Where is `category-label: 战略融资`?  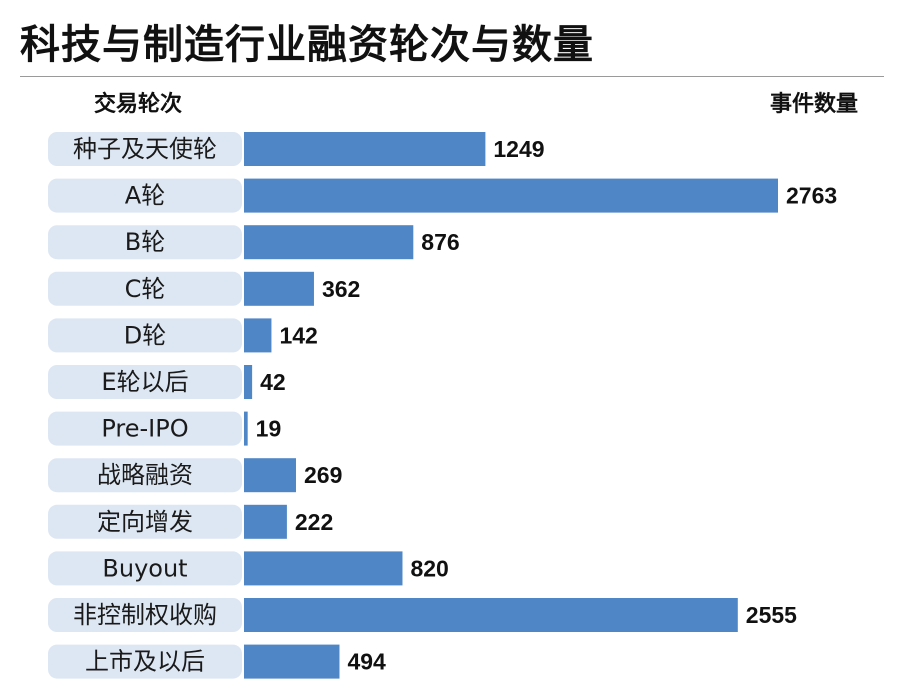
category-label: 战略融资 is located at coordinates (145, 475).